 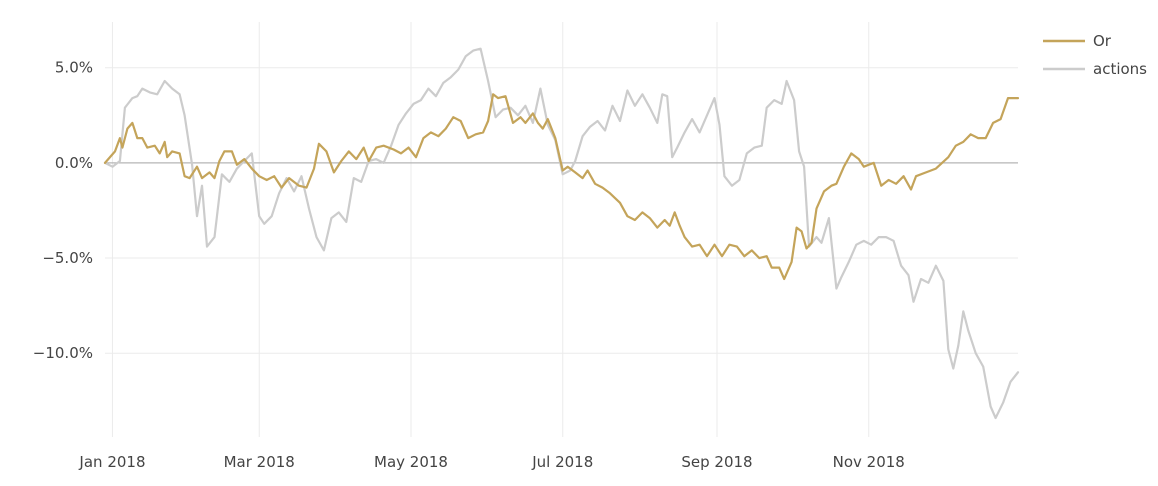 What do you see at coordinates (74, 163) in the screenshot?
I see `y-tick-label: 0.0%` at bounding box center [74, 163].